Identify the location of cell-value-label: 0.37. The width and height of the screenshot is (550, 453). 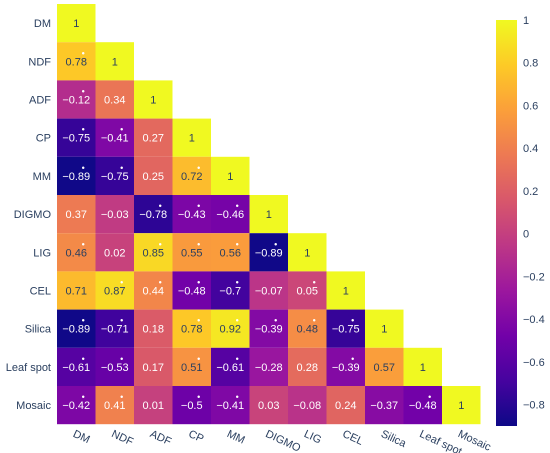
(76, 215).